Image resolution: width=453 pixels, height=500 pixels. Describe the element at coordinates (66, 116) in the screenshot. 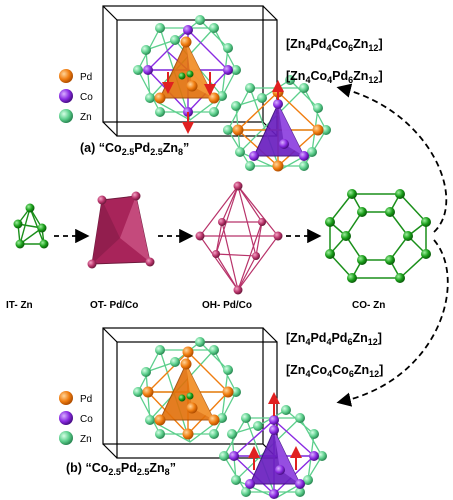

I see `legend-zn-swatch` at that location.